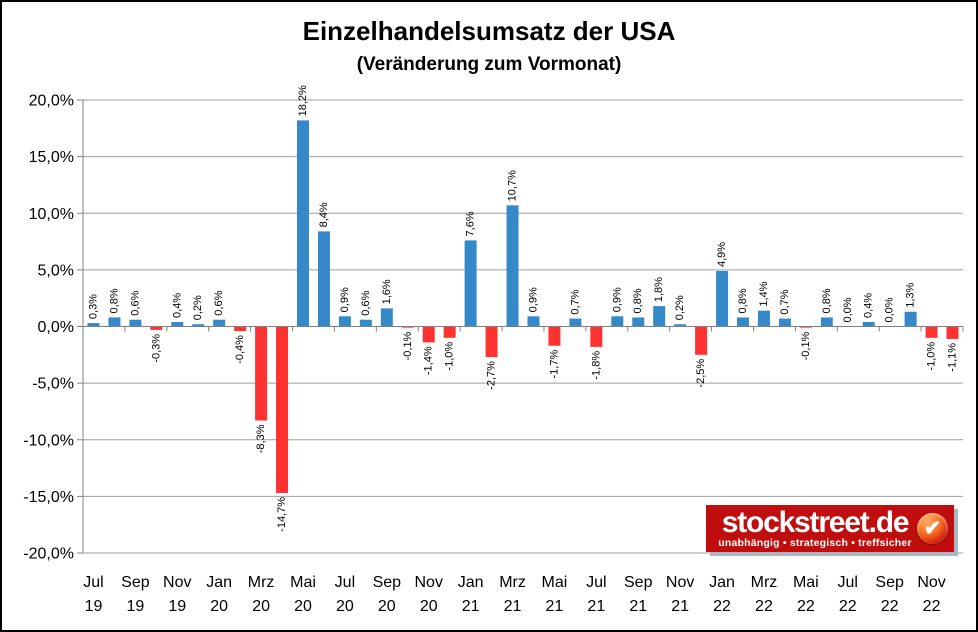  What do you see at coordinates (93, 306) in the screenshot?
I see `bar-value-label: 0,3%` at bounding box center [93, 306].